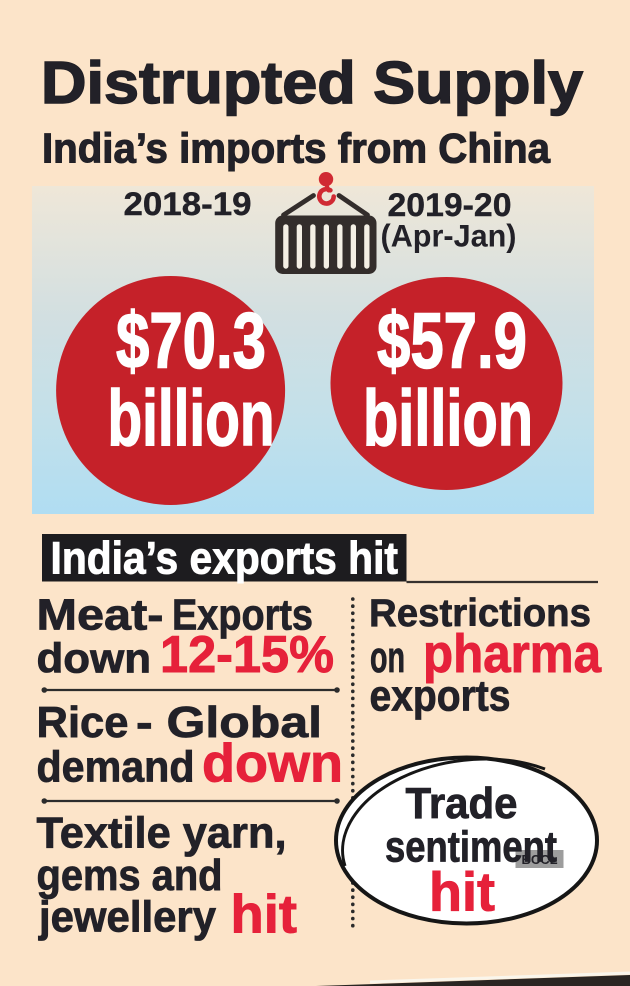 The image size is (630, 986). Describe the element at coordinates (462, 803) in the screenshot. I see `svg-text: Trade` at that location.